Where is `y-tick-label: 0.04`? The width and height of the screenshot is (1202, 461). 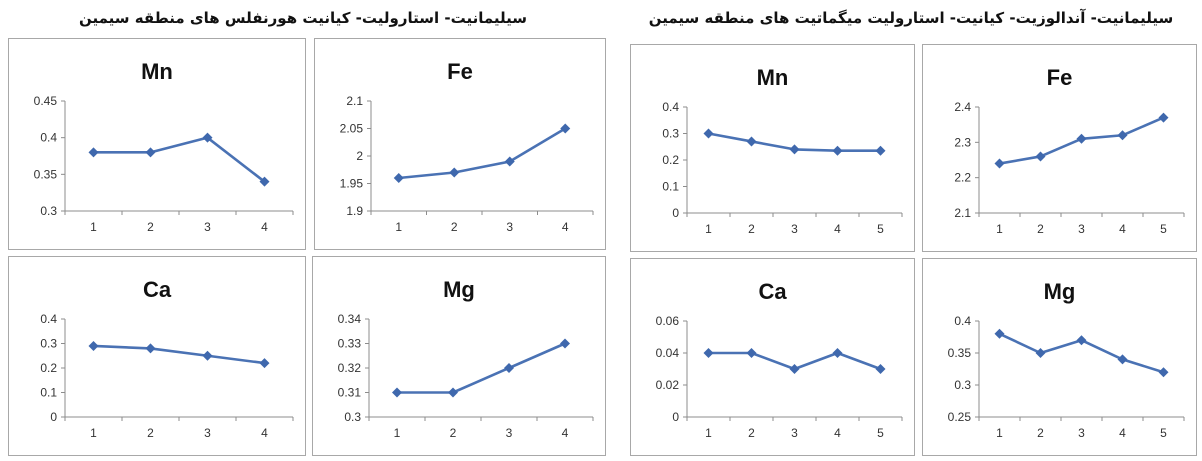 y-tick-label: 0.04 is located at coordinates (668, 353).